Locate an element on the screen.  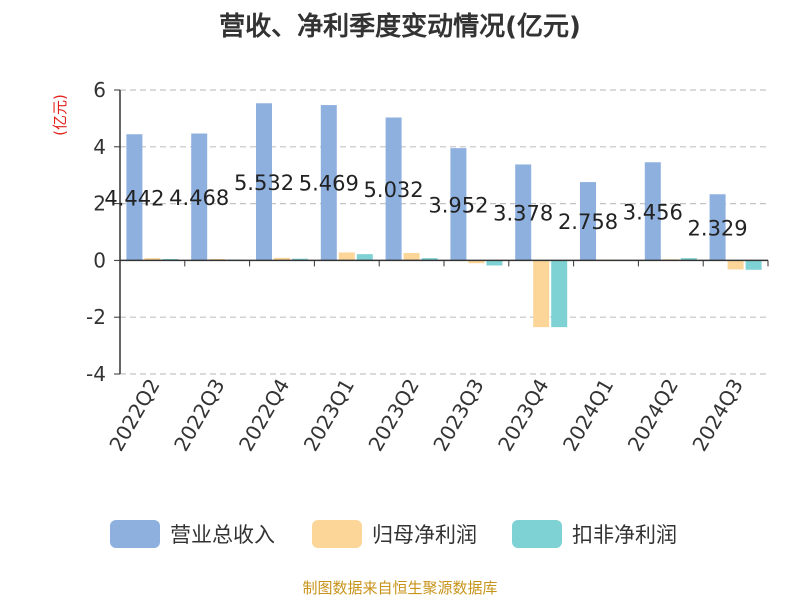
y-axis-label: (亿元) is located at coordinates (60, 115).